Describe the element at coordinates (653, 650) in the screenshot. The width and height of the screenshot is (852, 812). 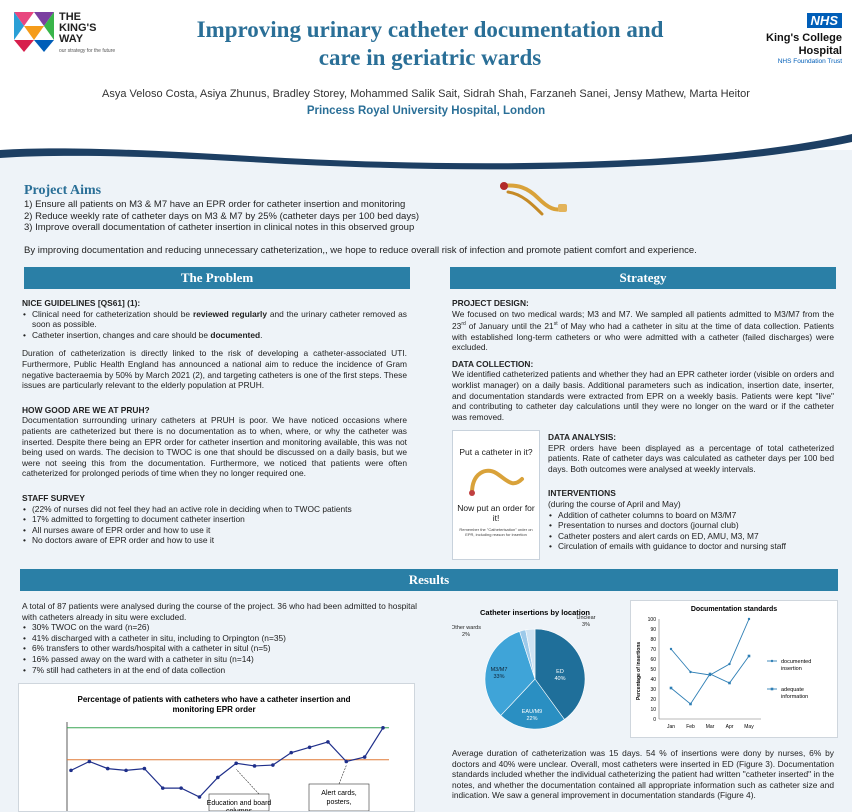
I see `doc-y-tick: 70` at that location.